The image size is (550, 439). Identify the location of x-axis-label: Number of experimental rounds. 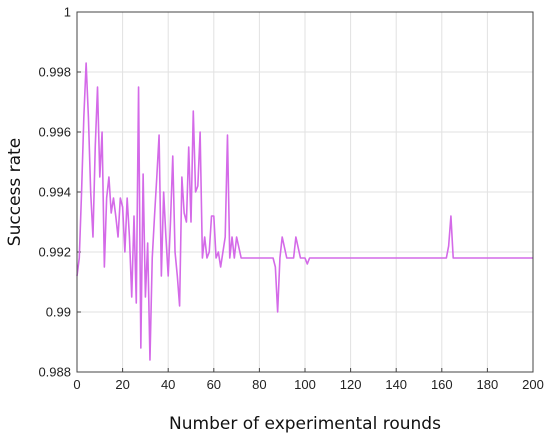
(305, 424).